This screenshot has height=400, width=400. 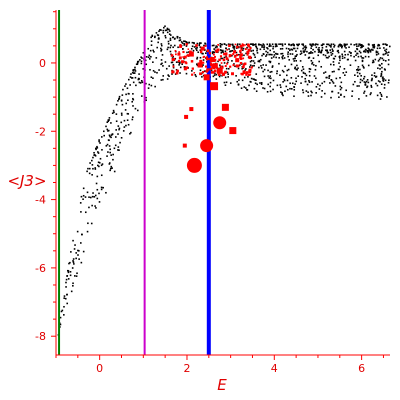 What do you see at coordinates (26, 181) in the screenshot?
I see `y-axis-title: <J3>` at bounding box center [26, 181].